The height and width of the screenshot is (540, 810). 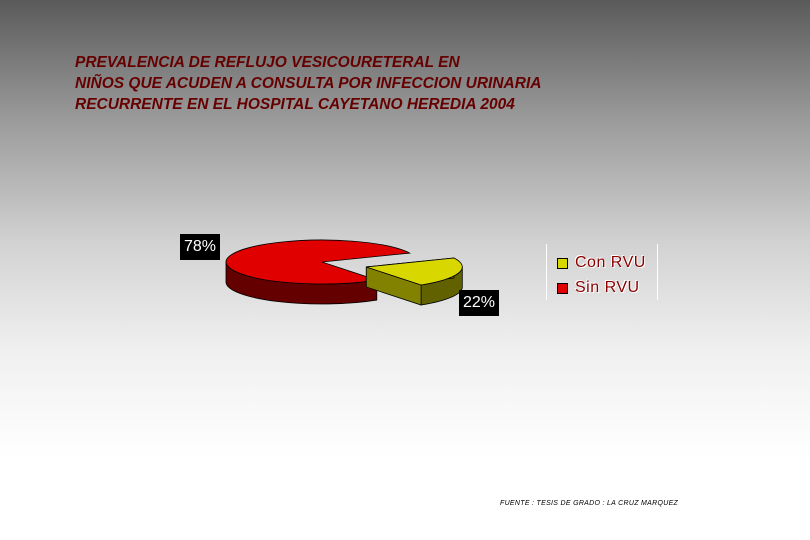 I want to click on legend: Con RVU Sin RVU, so click(x=602, y=272).